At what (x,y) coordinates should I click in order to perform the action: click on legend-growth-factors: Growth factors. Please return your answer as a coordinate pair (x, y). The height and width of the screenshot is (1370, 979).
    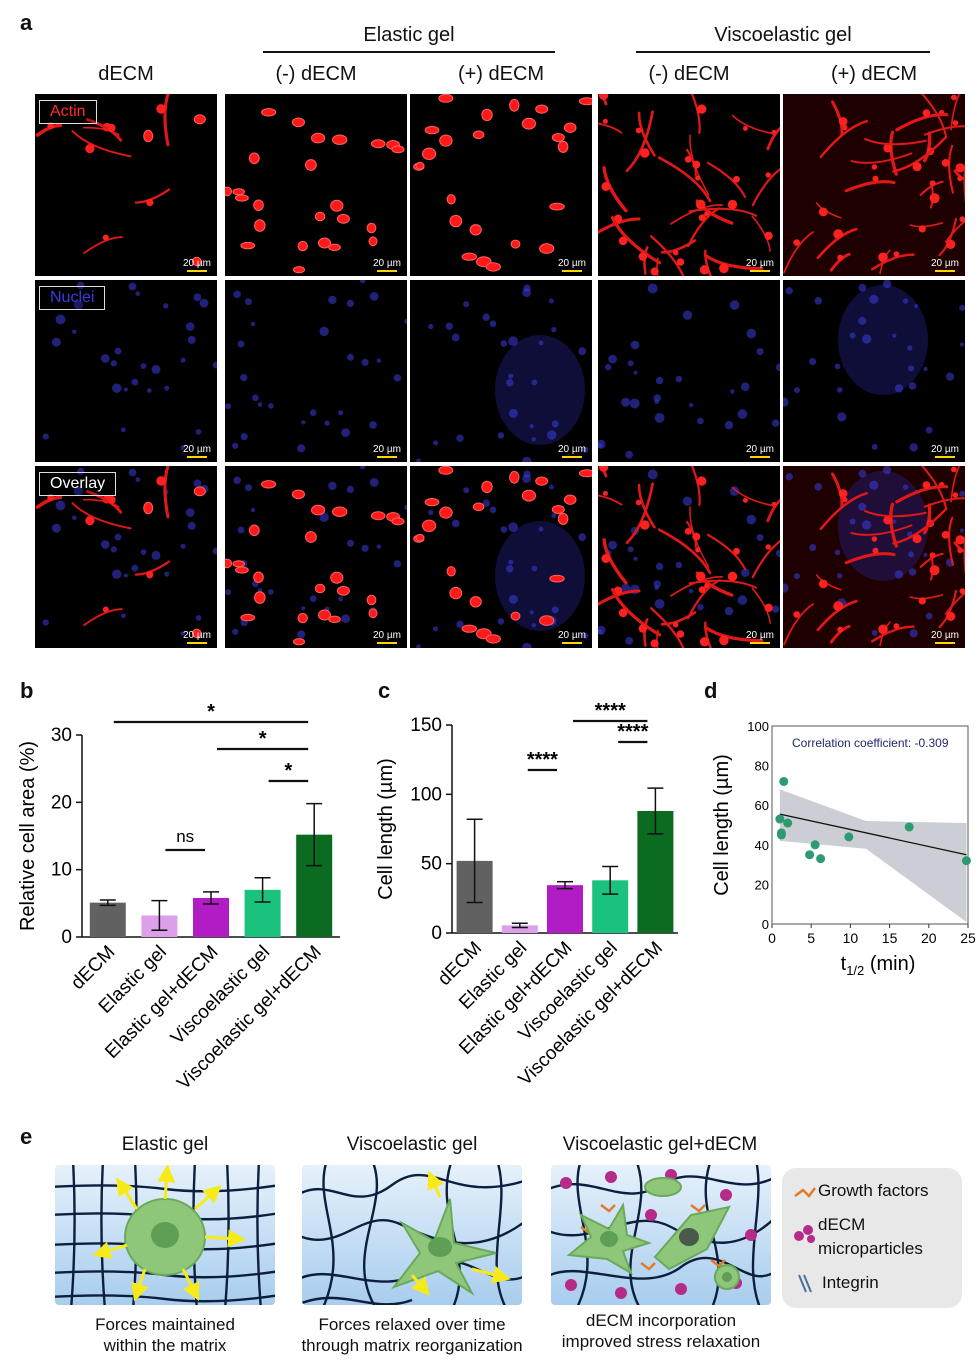
    Looking at the image, I should click on (873, 1190).